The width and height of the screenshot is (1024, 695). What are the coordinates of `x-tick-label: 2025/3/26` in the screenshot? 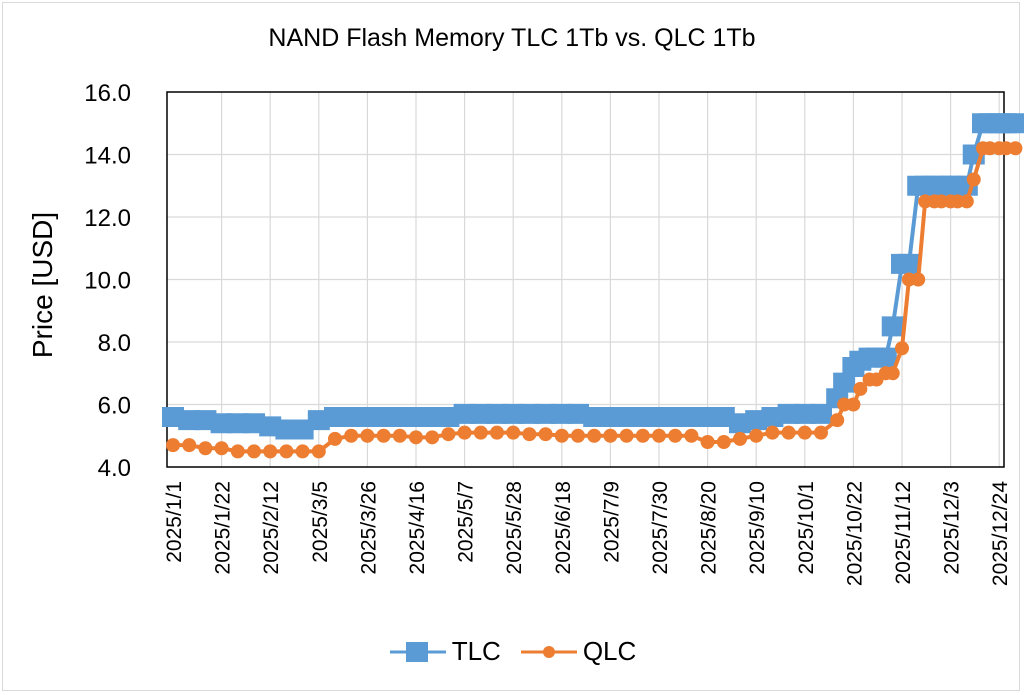 It's located at (368, 527).